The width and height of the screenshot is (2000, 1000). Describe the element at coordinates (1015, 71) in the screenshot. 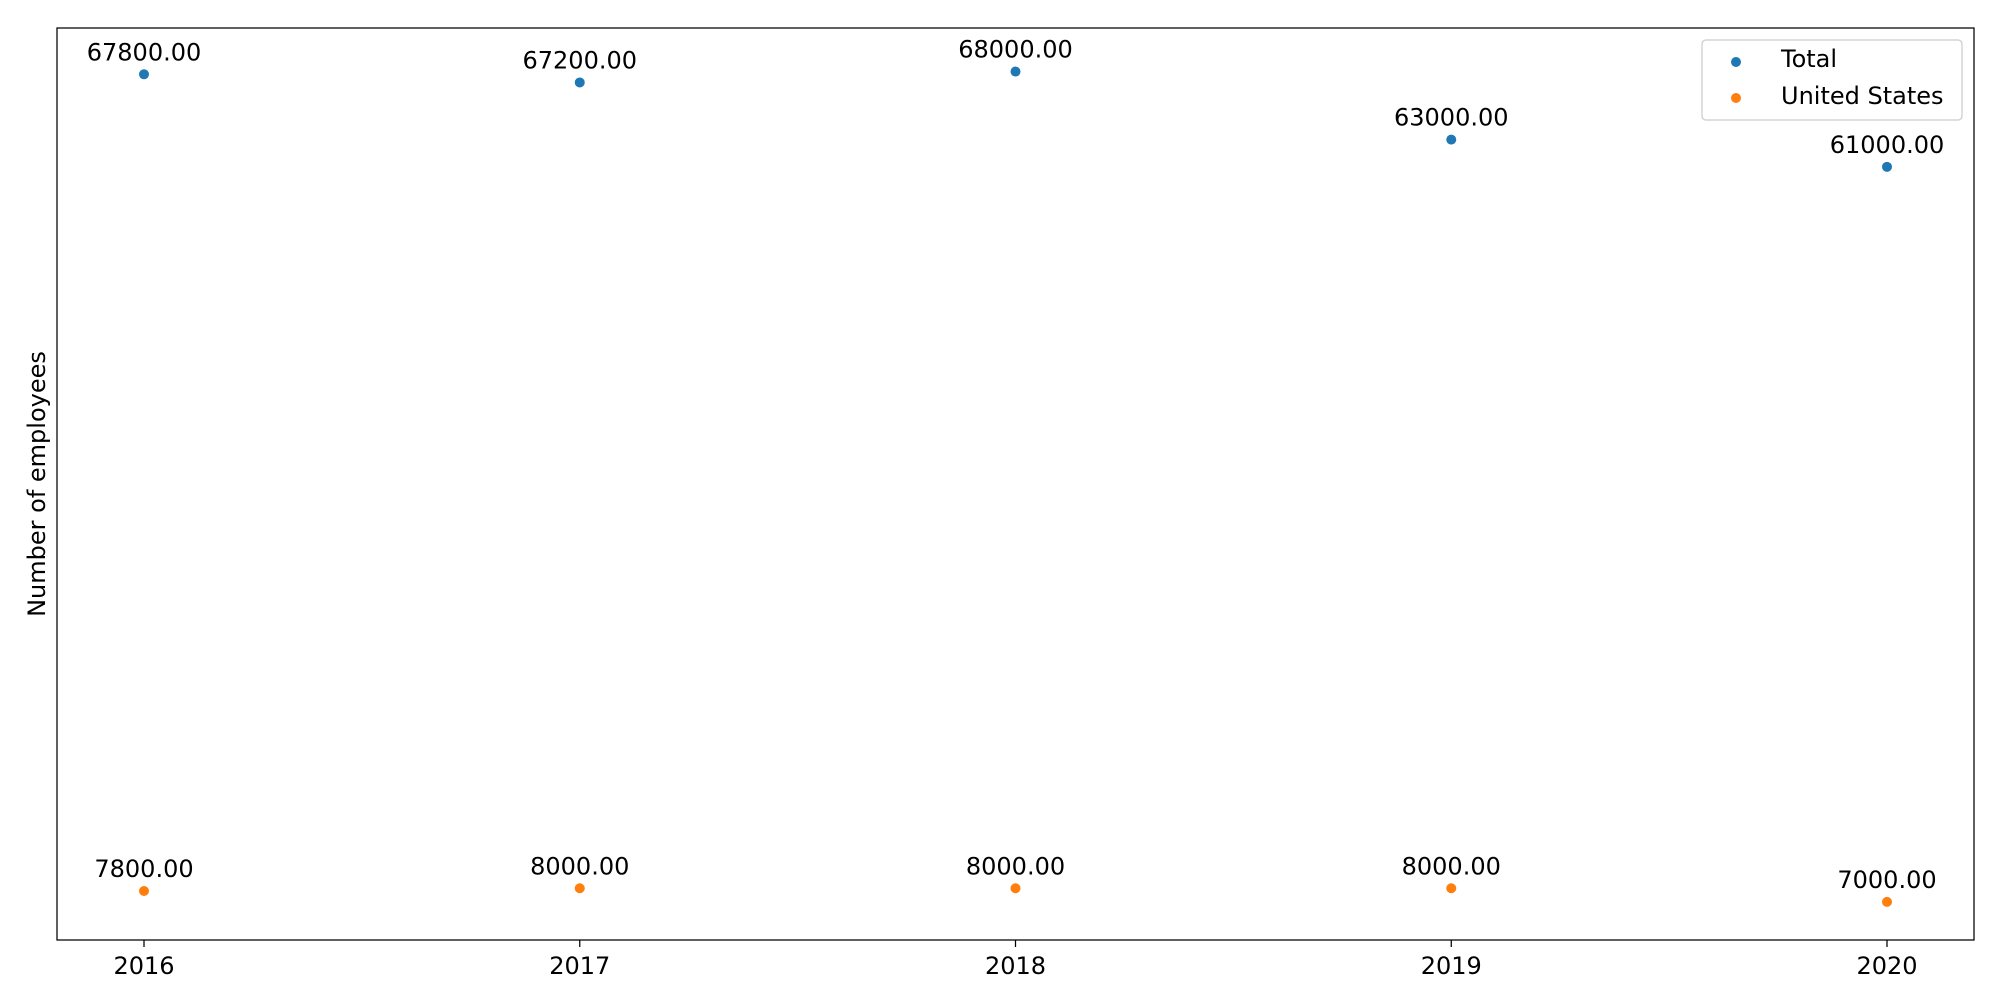

I see `point-total-2018` at that location.